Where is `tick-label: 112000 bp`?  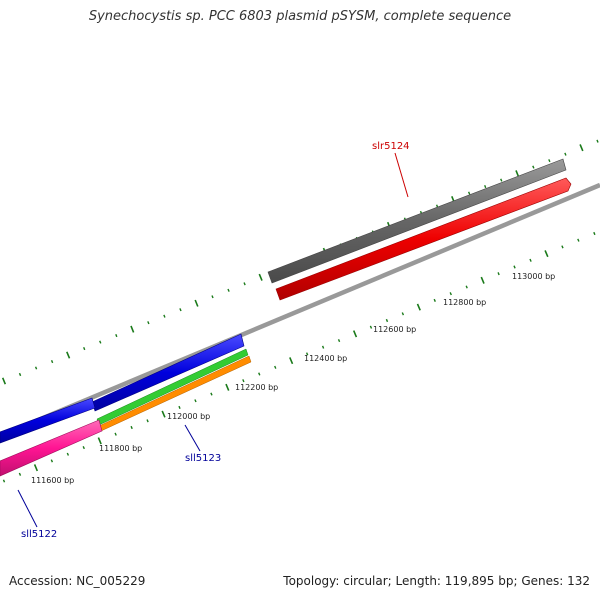 tick-label: 112000 bp is located at coordinates (188, 416).